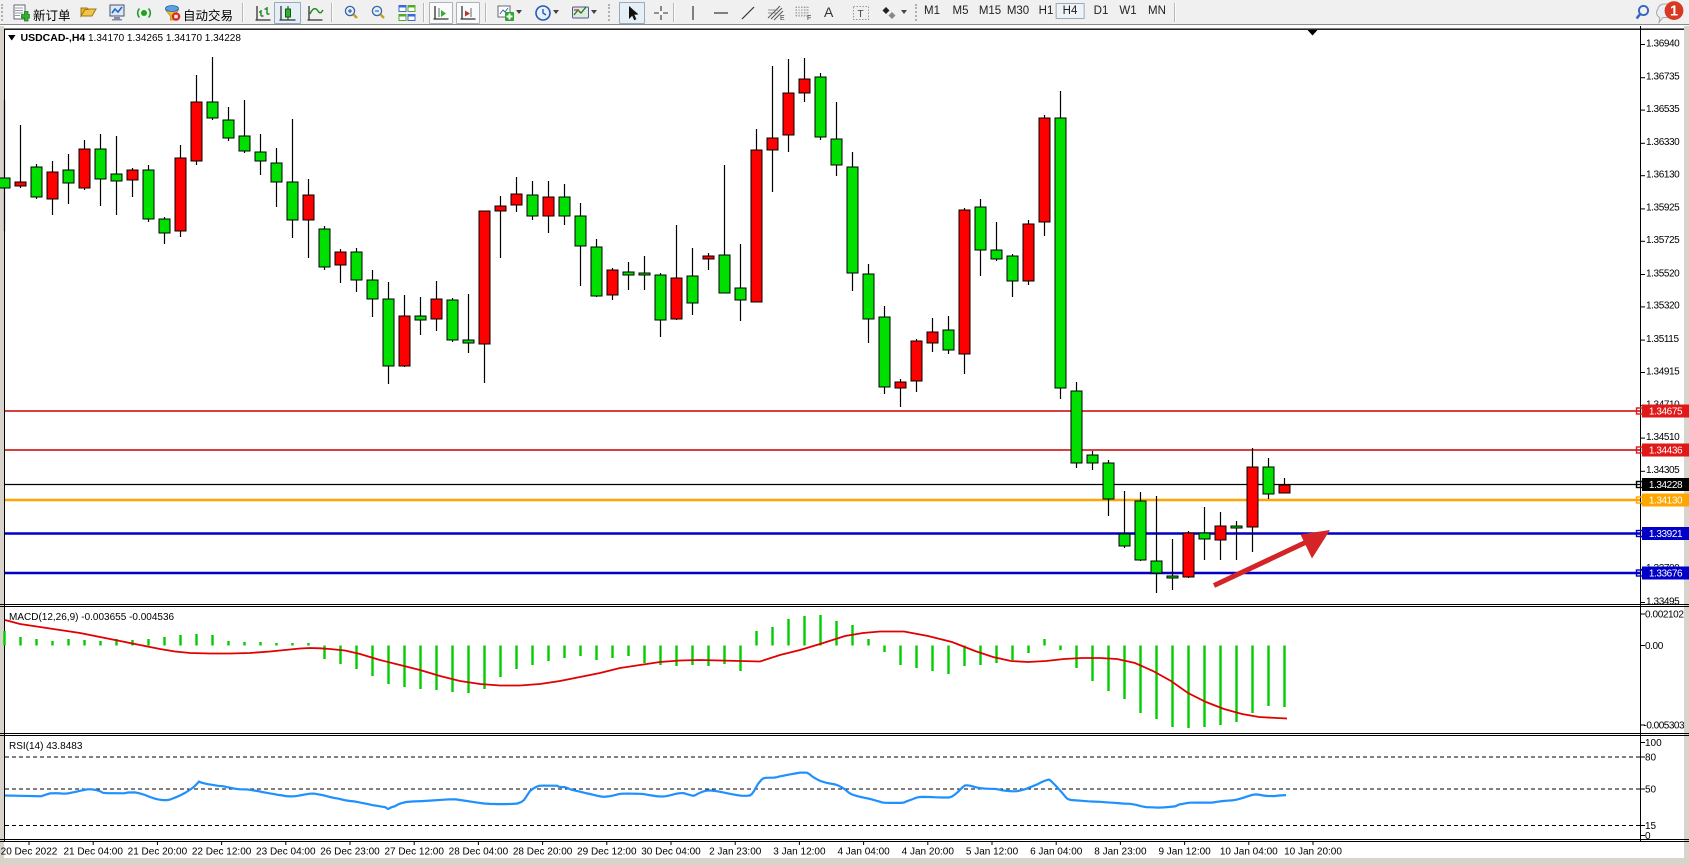 The width and height of the screenshot is (1689, 865). What do you see at coordinates (1663, 208) in the screenshot?
I see `svg-text: 1.35925` at bounding box center [1663, 208].